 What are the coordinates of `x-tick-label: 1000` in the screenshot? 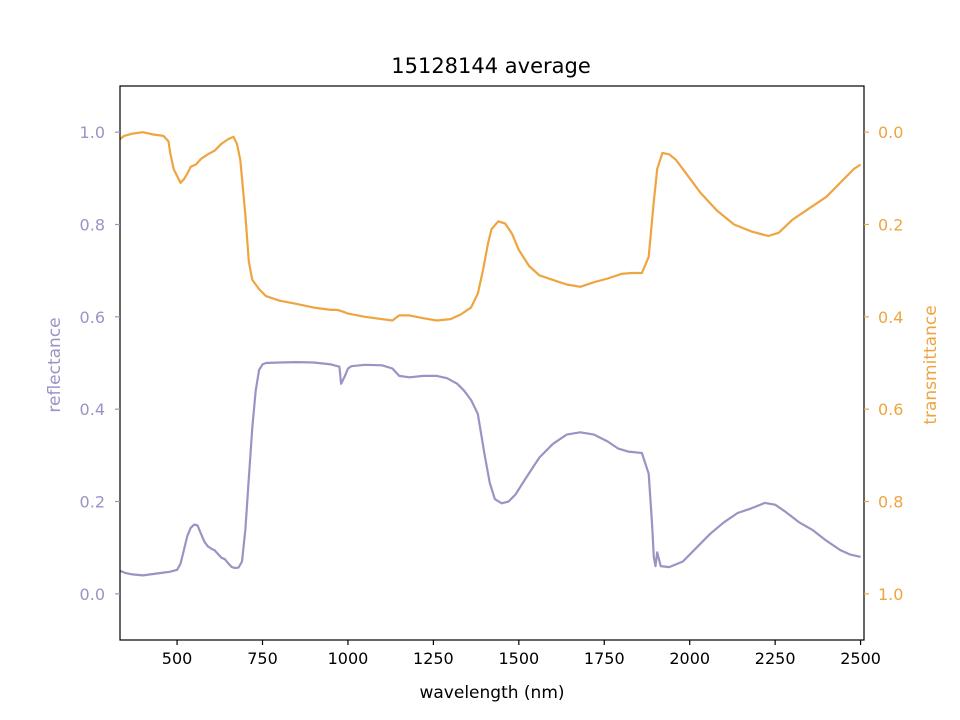 It's located at (348, 658).